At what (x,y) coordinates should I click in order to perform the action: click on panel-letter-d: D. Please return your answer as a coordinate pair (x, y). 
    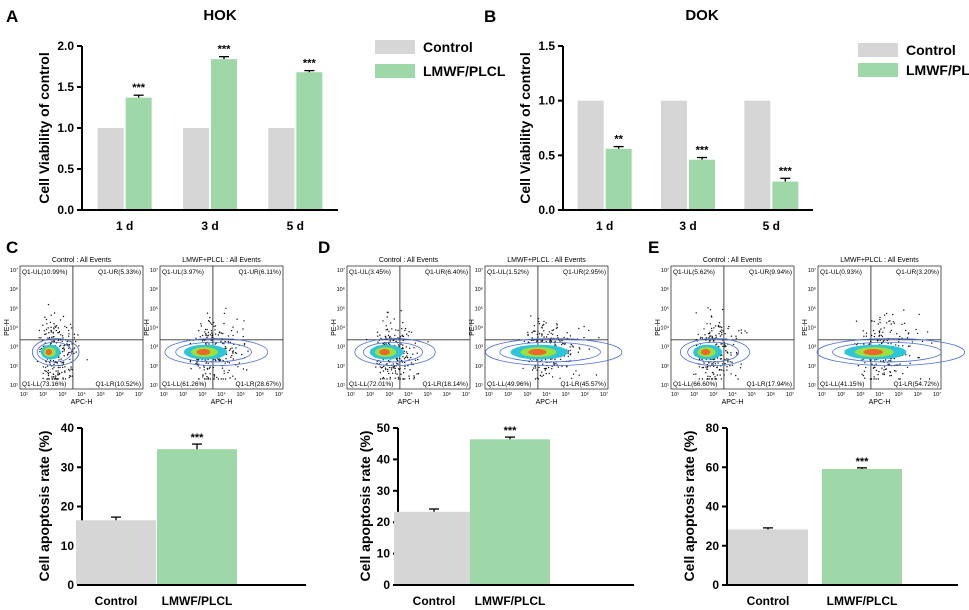
    Looking at the image, I should click on (324, 247).